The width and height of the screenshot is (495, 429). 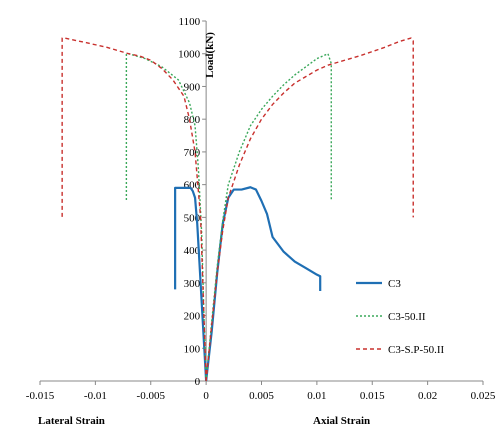 I want to click on x-tick-label: 0.005, so click(x=261, y=396).